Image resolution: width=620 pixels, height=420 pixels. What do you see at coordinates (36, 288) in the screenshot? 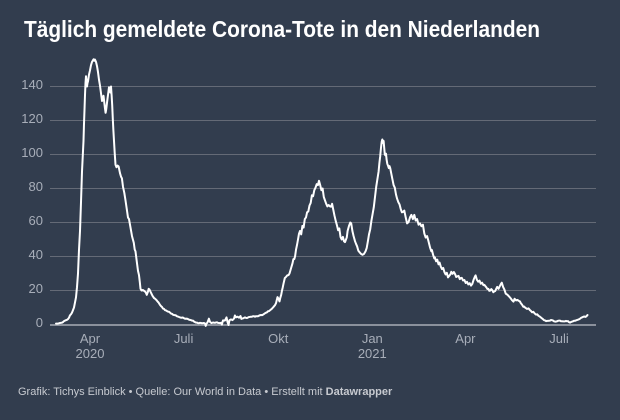
I see `svg-text: 20` at bounding box center [36, 288].